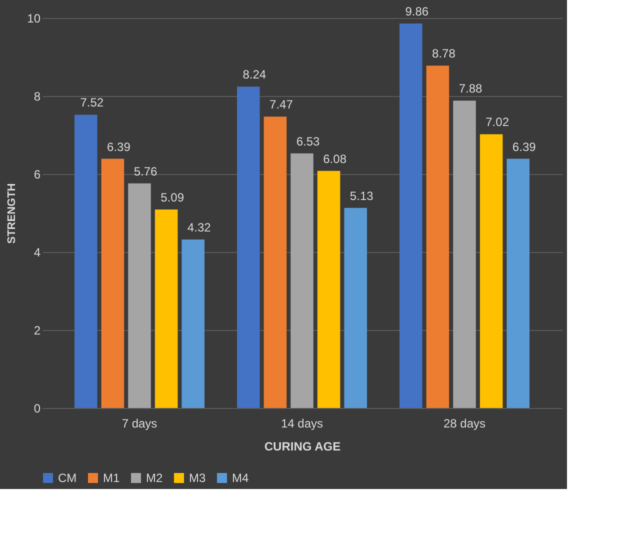 Image resolution: width=636 pixels, height=551 pixels. I want to click on data-label: 8.78, so click(444, 53).